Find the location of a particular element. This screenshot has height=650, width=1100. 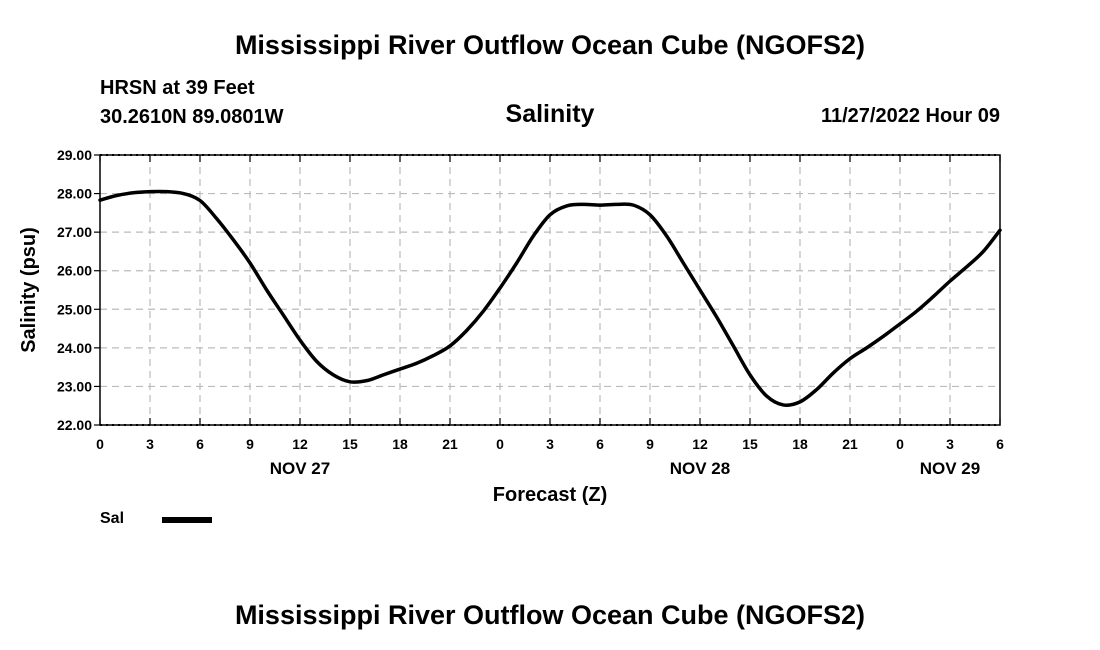

coordinates-label: 30.2610N 89.0801W is located at coordinates (192, 117).